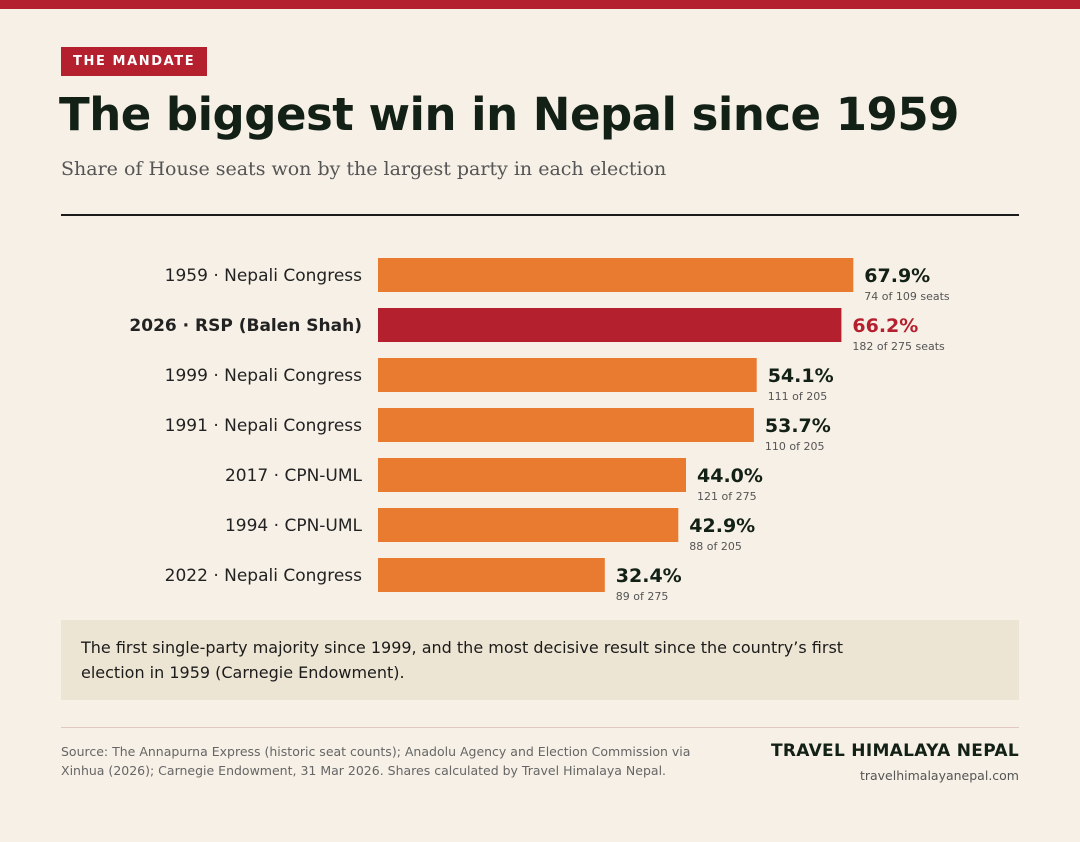  I want to click on category-label: 2026 · RSP (Balen Shah), so click(245, 326).